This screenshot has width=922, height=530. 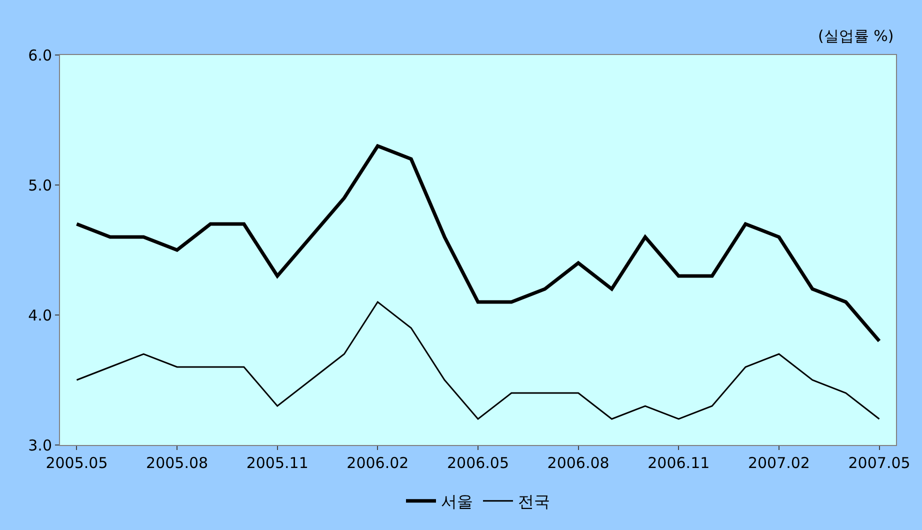 What do you see at coordinates (534, 502) in the screenshot?
I see `legend-label: 전국` at bounding box center [534, 502].